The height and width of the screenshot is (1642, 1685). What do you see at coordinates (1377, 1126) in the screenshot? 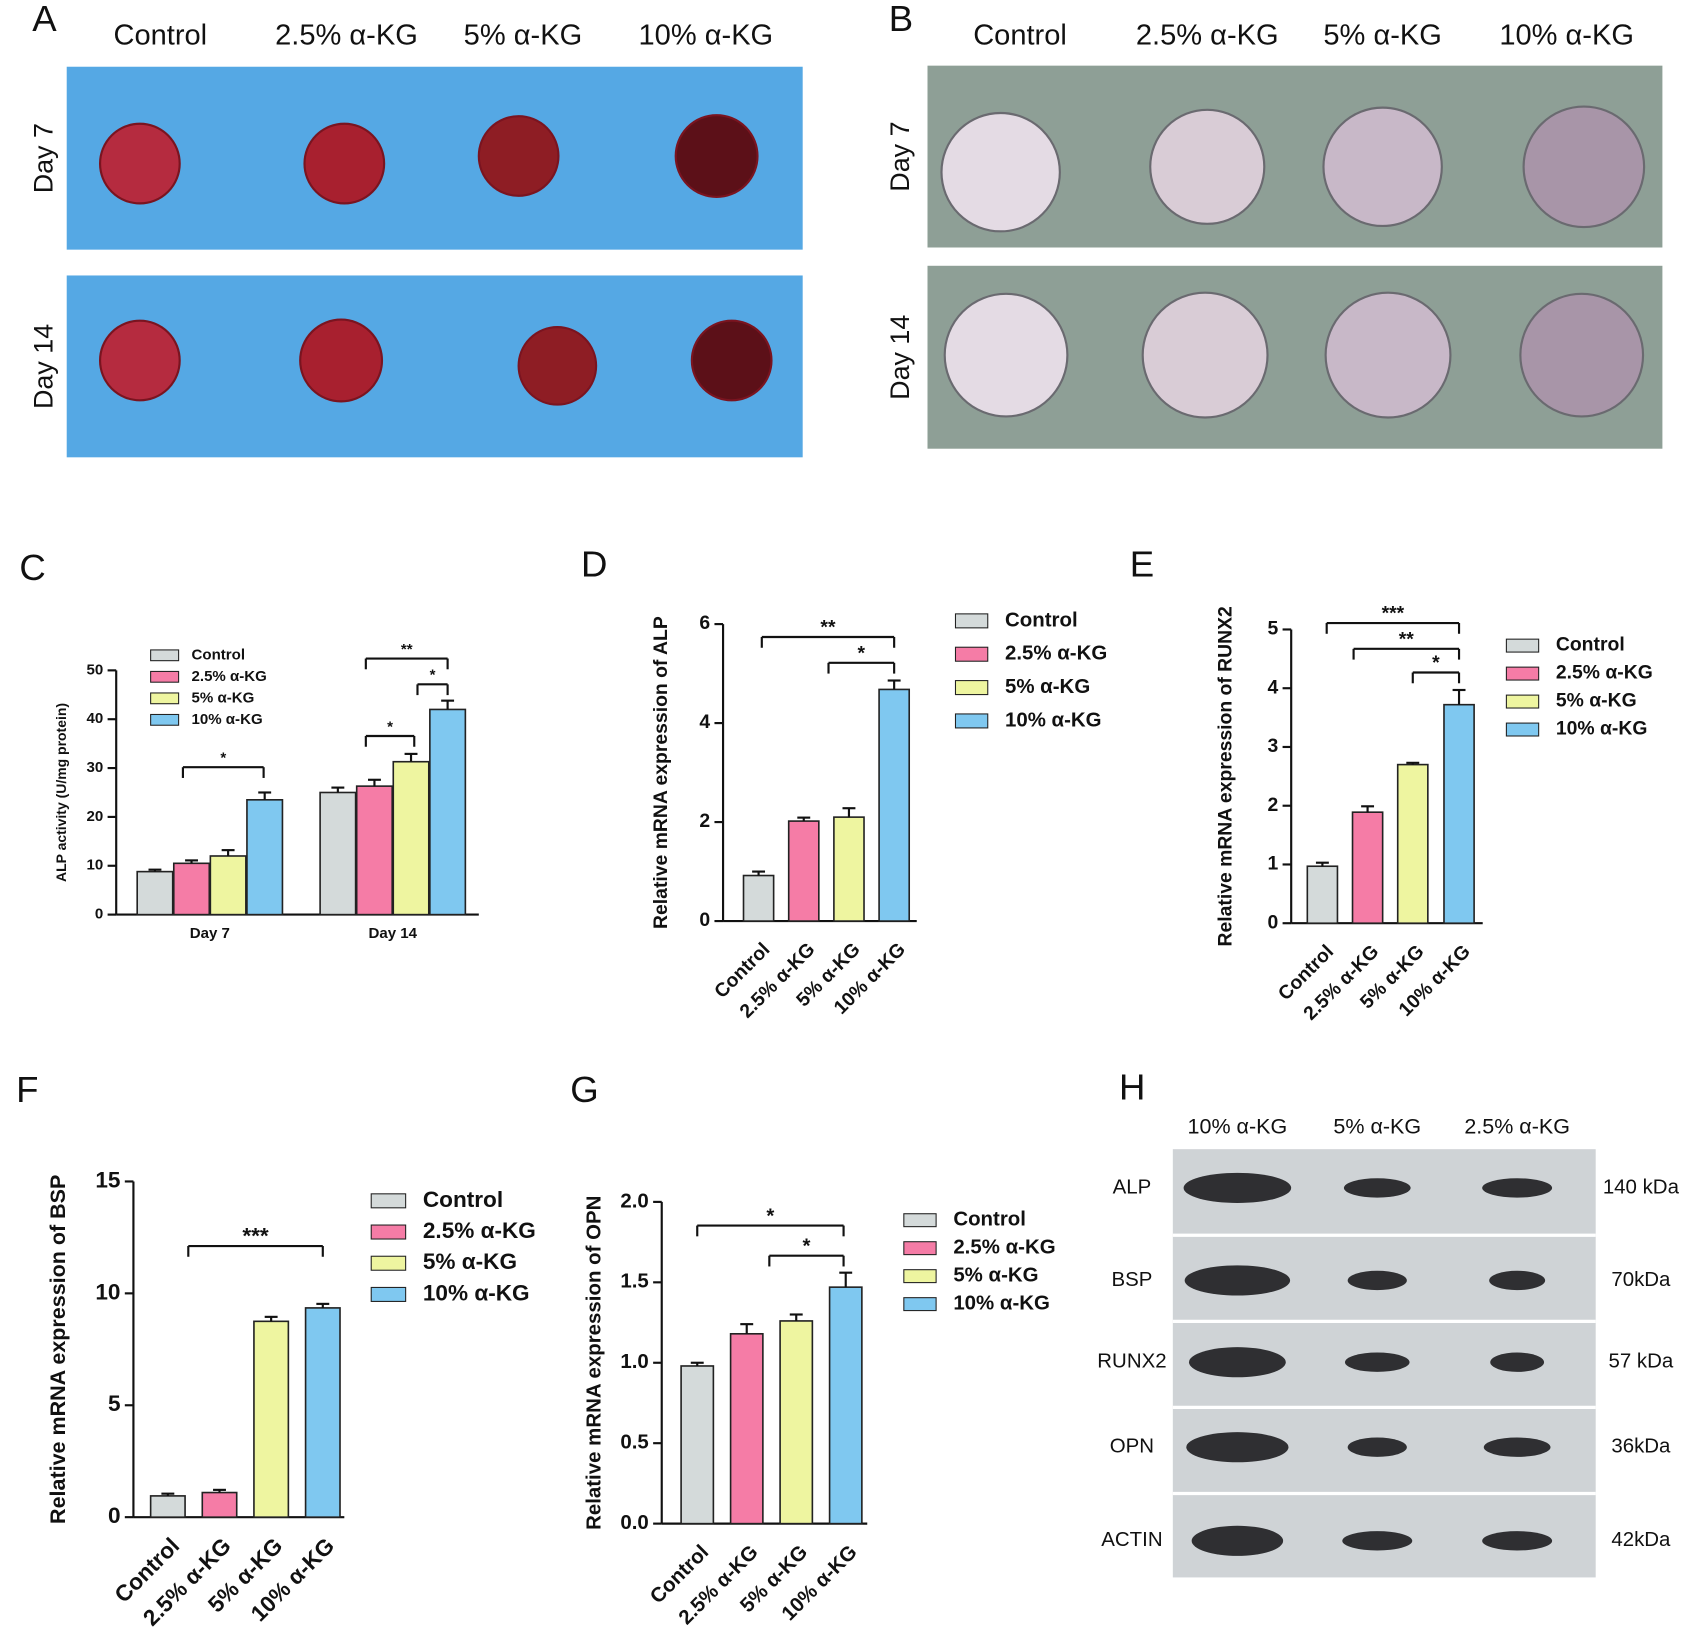
I see `lane-label: 5% α-KG` at bounding box center [1377, 1126].